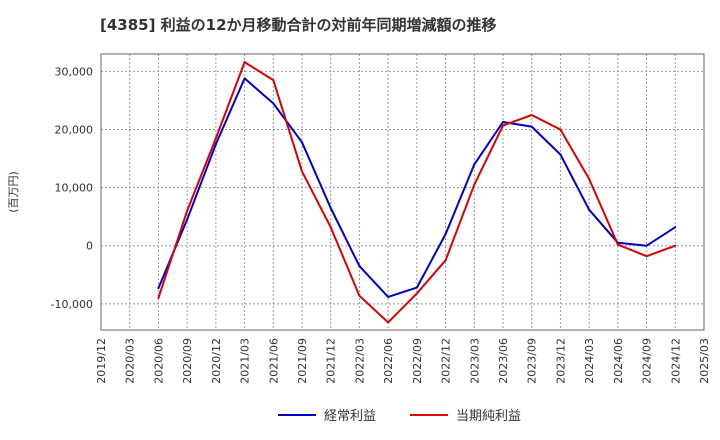  I want to click on x-tick-label: 2022/09, so click(417, 361).